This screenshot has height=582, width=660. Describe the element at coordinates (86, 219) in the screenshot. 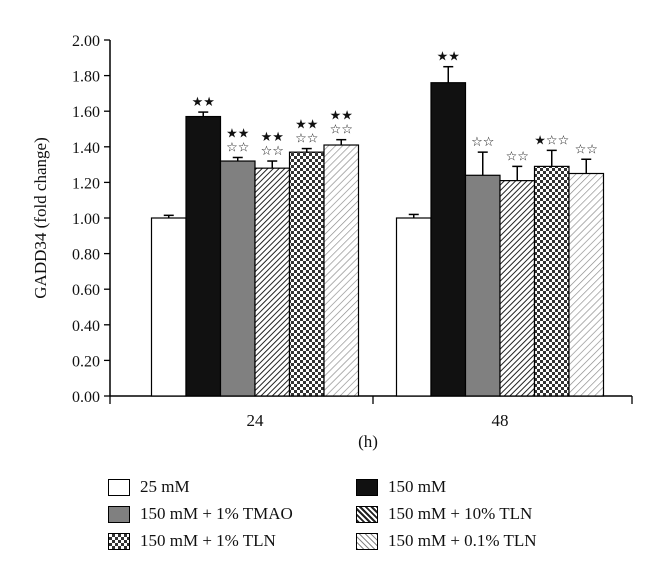

I see `y-tick-label: 1.00` at that location.